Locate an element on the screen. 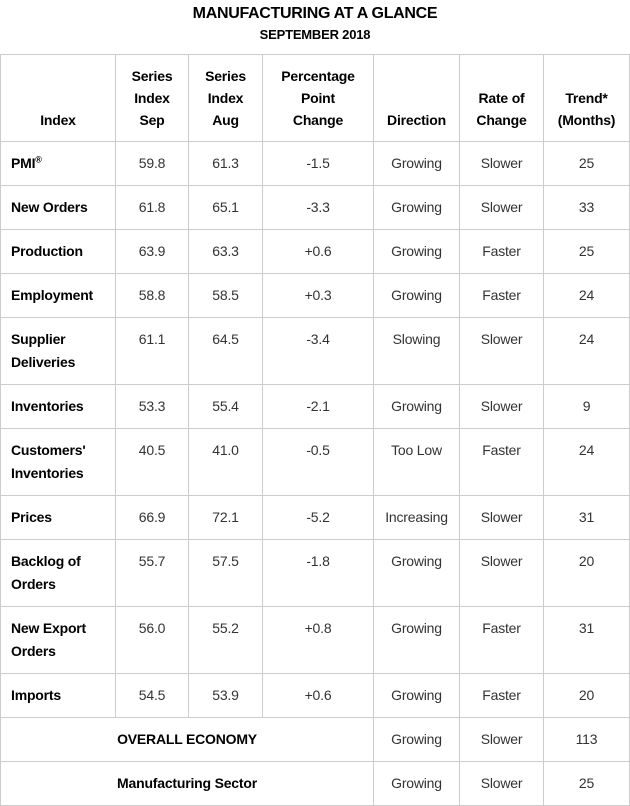 The width and height of the screenshot is (630, 806). cell-series-aug: 61.3 is located at coordinates (225, 163).